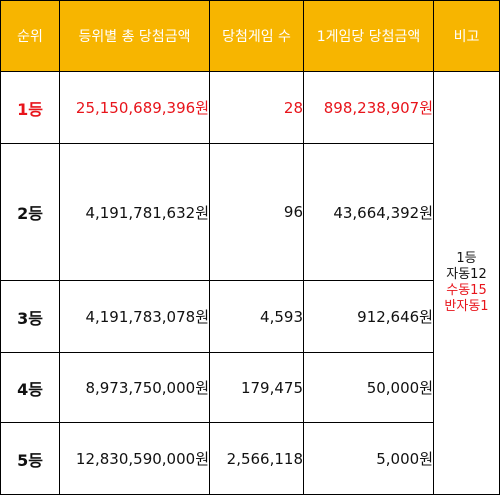  I want to click on header-row: 순위 등위별 총 당첨금액 당첨게임 수 1게임당 당첨금액 비고, so click(250, 36).